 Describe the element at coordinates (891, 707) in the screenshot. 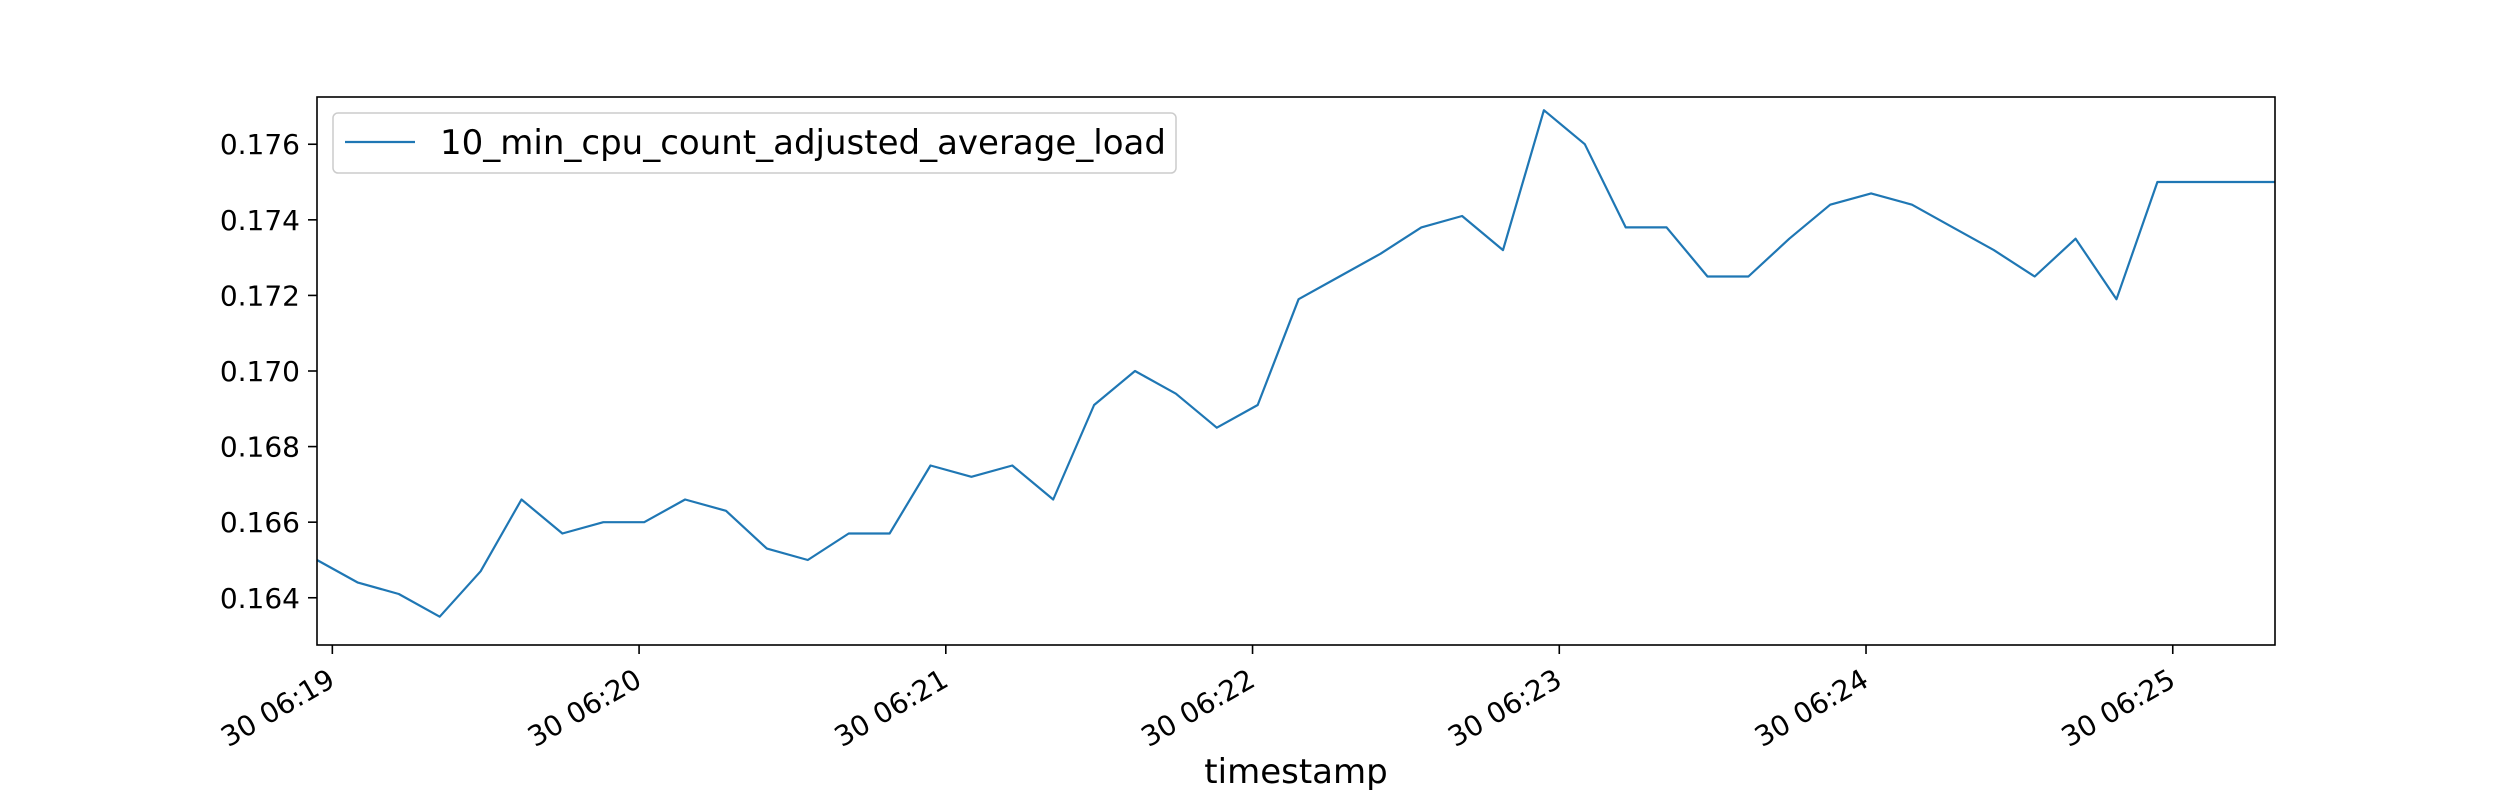

I see `x-tick-label: 30 06:21` at that location.